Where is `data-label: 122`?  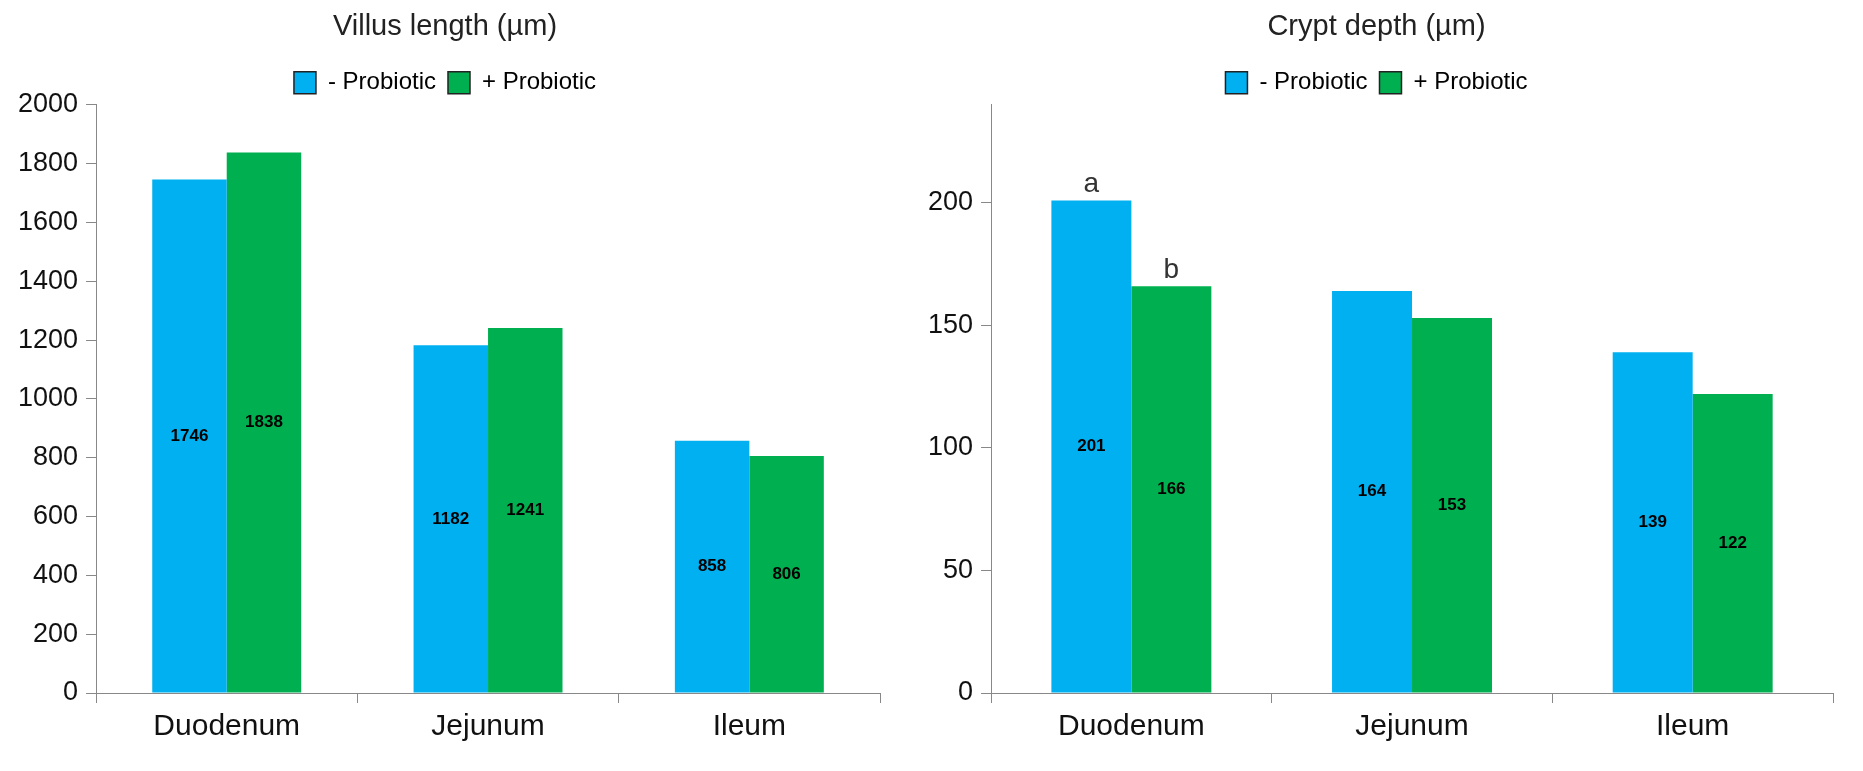 data-label: 122 is located at coordinates (1732, 542).